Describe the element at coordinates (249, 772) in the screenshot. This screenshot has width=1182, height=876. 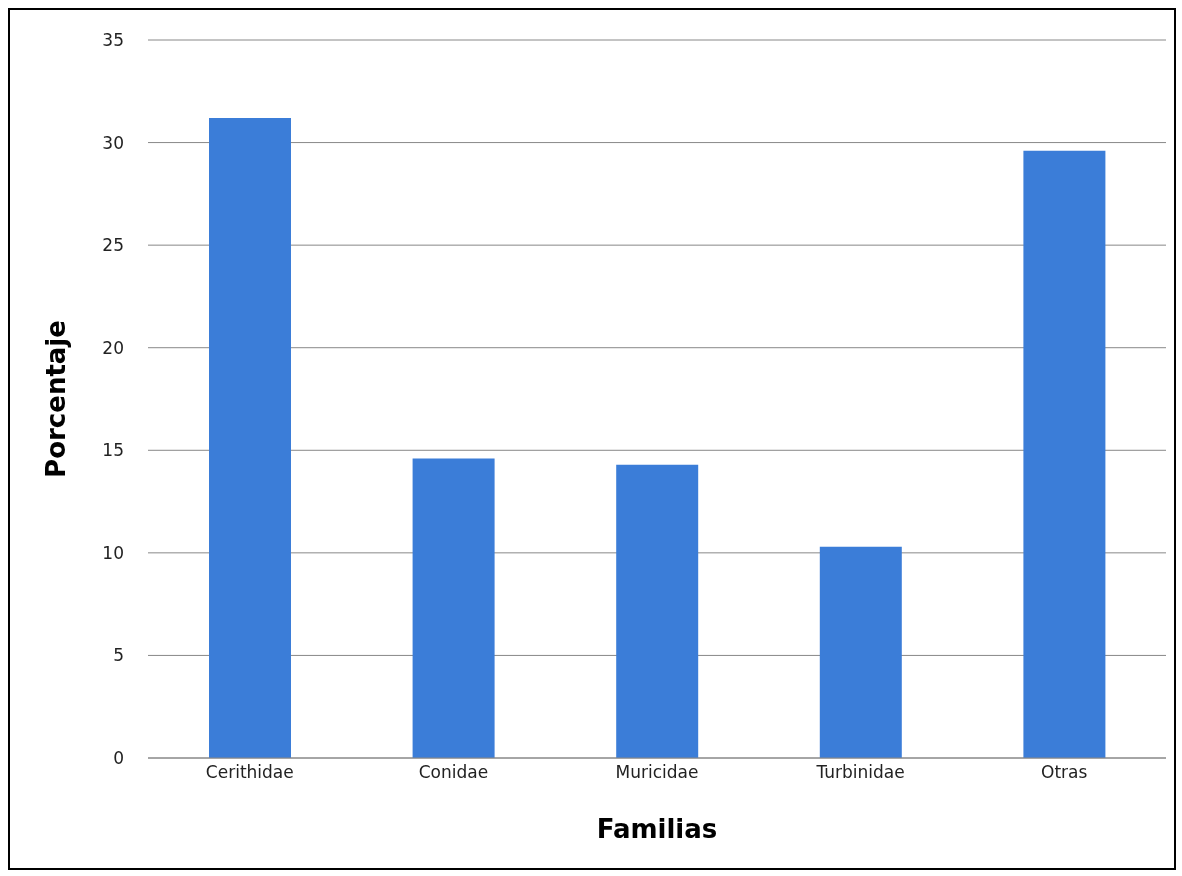
I see `x-tick-label: Cerithidae` at that location.